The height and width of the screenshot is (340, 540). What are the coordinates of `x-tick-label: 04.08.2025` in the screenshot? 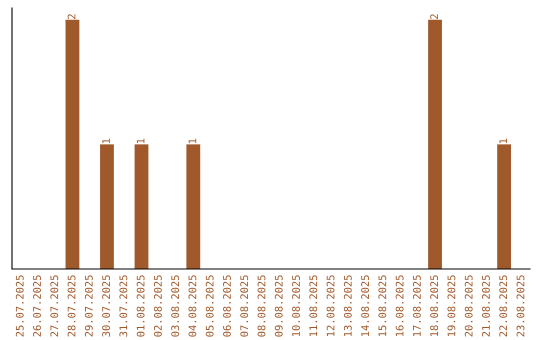 It's located at (192, 306).